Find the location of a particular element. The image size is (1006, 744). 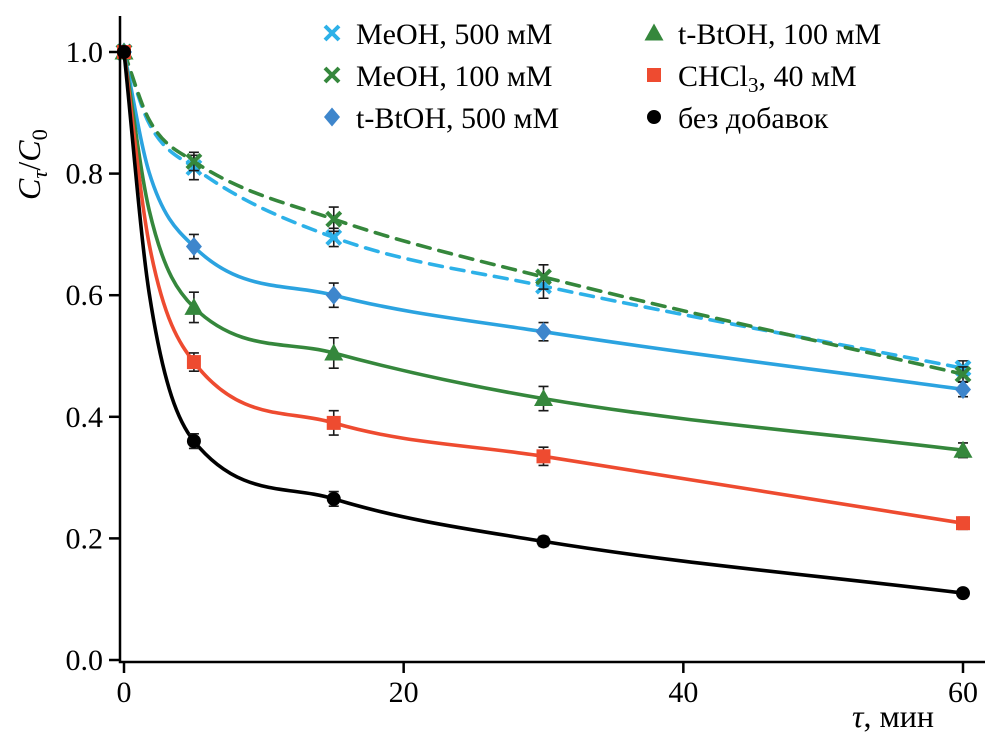

x-tick-labels: 0 20 40 60 is located at coordinates (548, 692).